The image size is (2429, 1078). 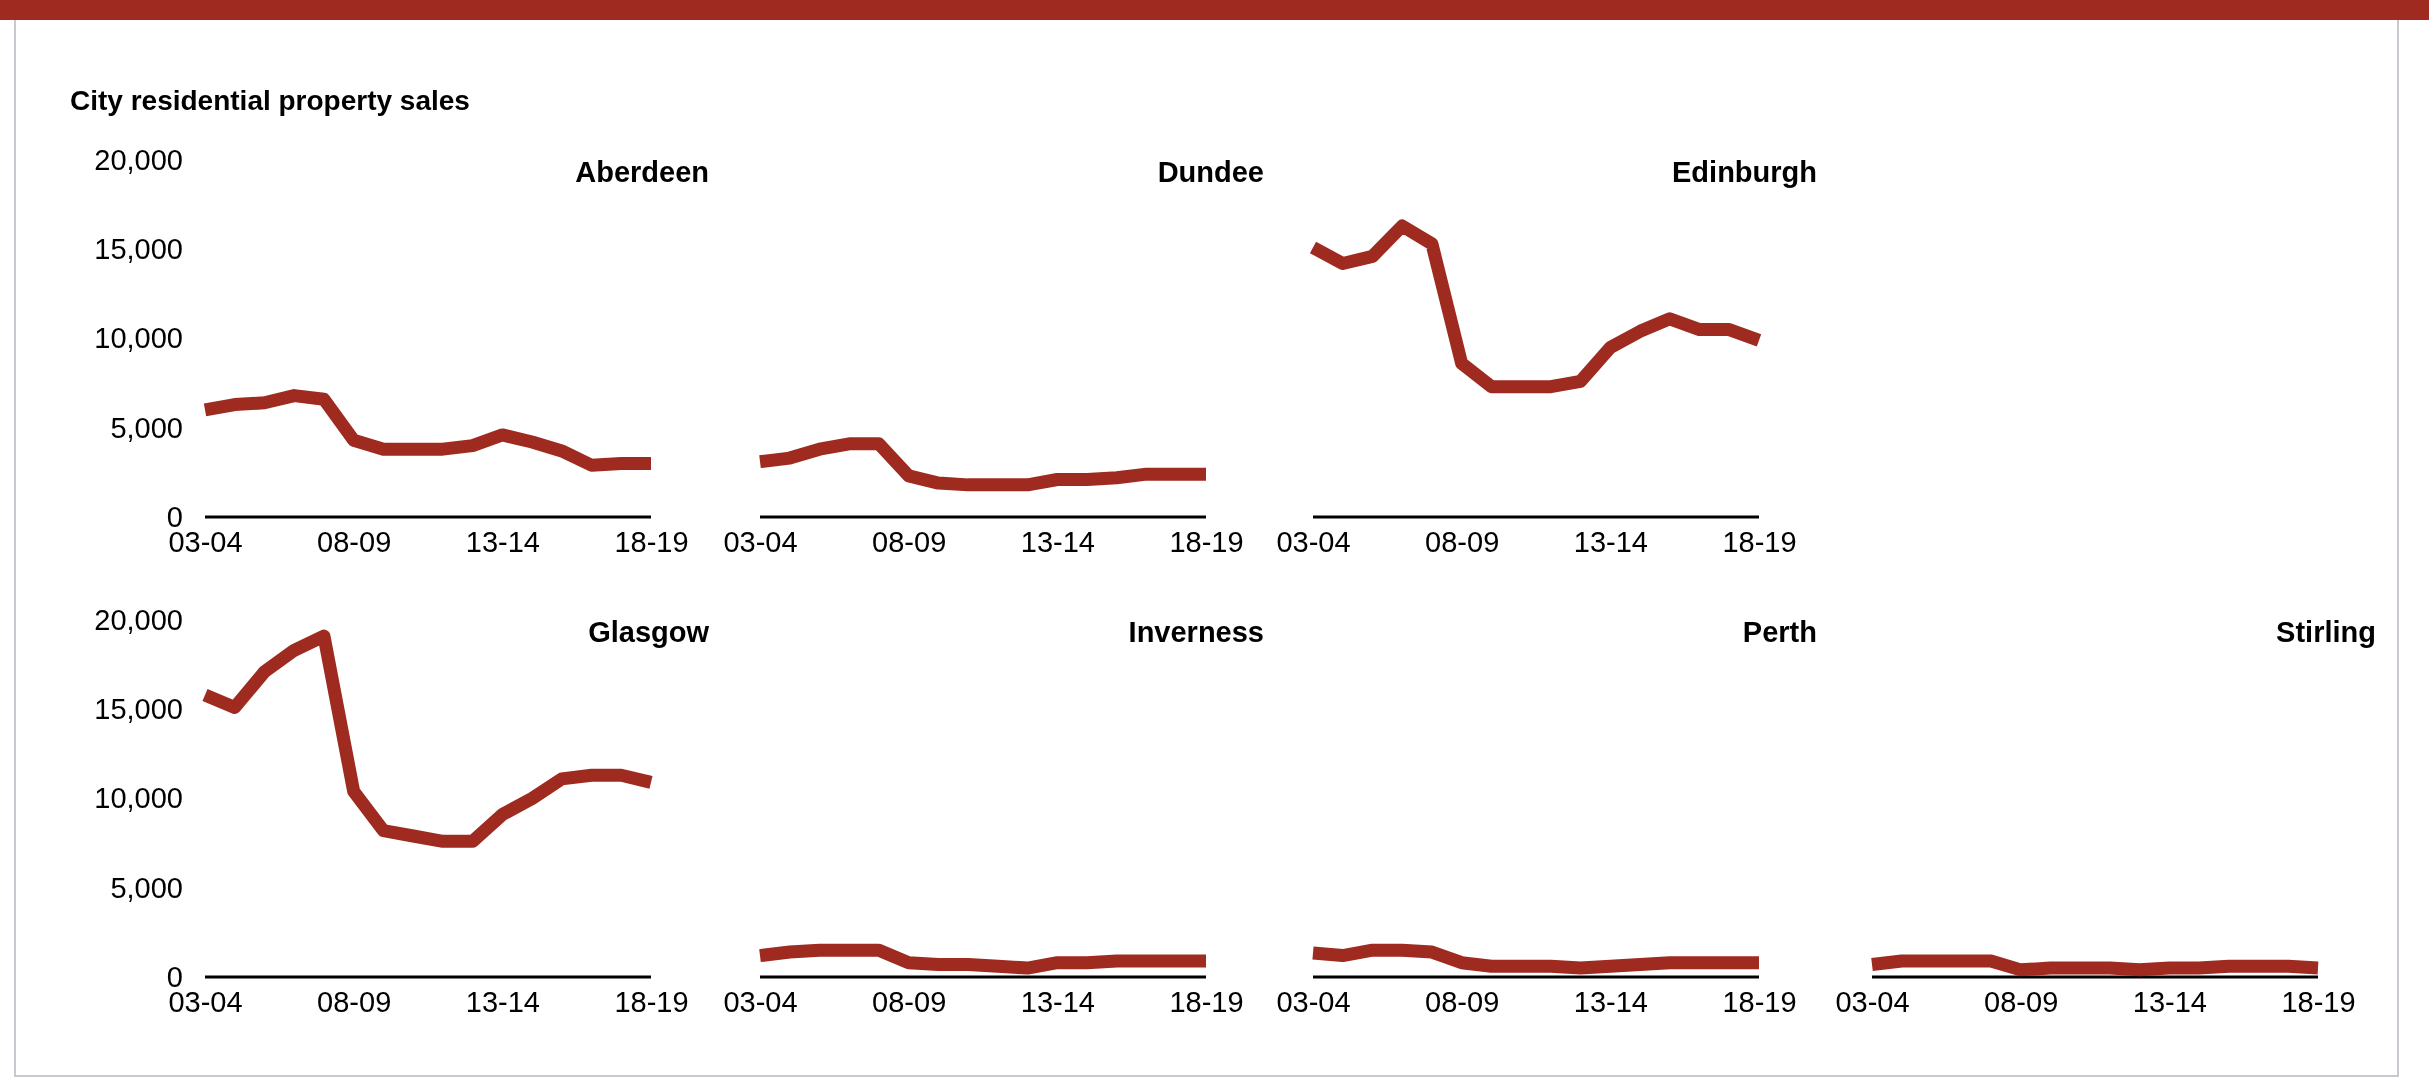 What do you see at coordinates (270, 100) in the screenshot?
I see `chart-subtitle: City residential property sales` at bounding box center [270, 100].